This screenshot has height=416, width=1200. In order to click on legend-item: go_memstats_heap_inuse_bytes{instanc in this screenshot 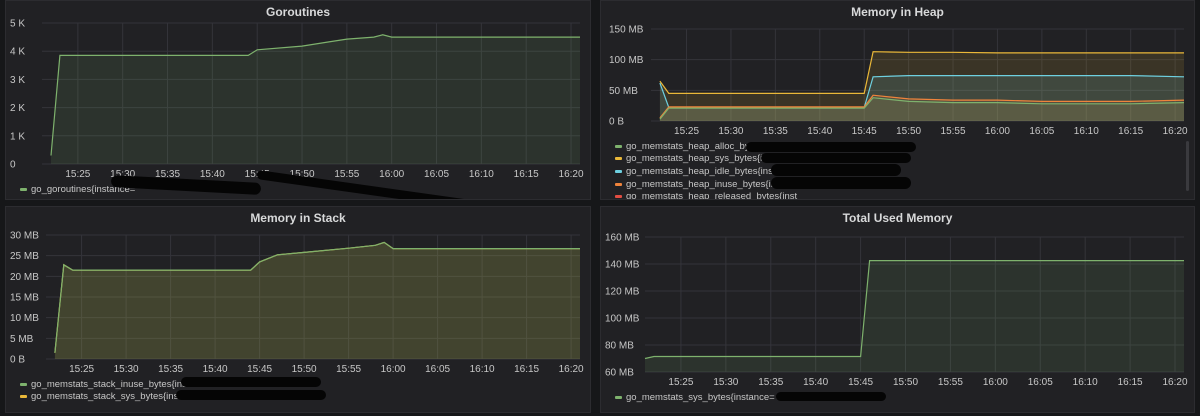, I will do `click(708, 184)`.